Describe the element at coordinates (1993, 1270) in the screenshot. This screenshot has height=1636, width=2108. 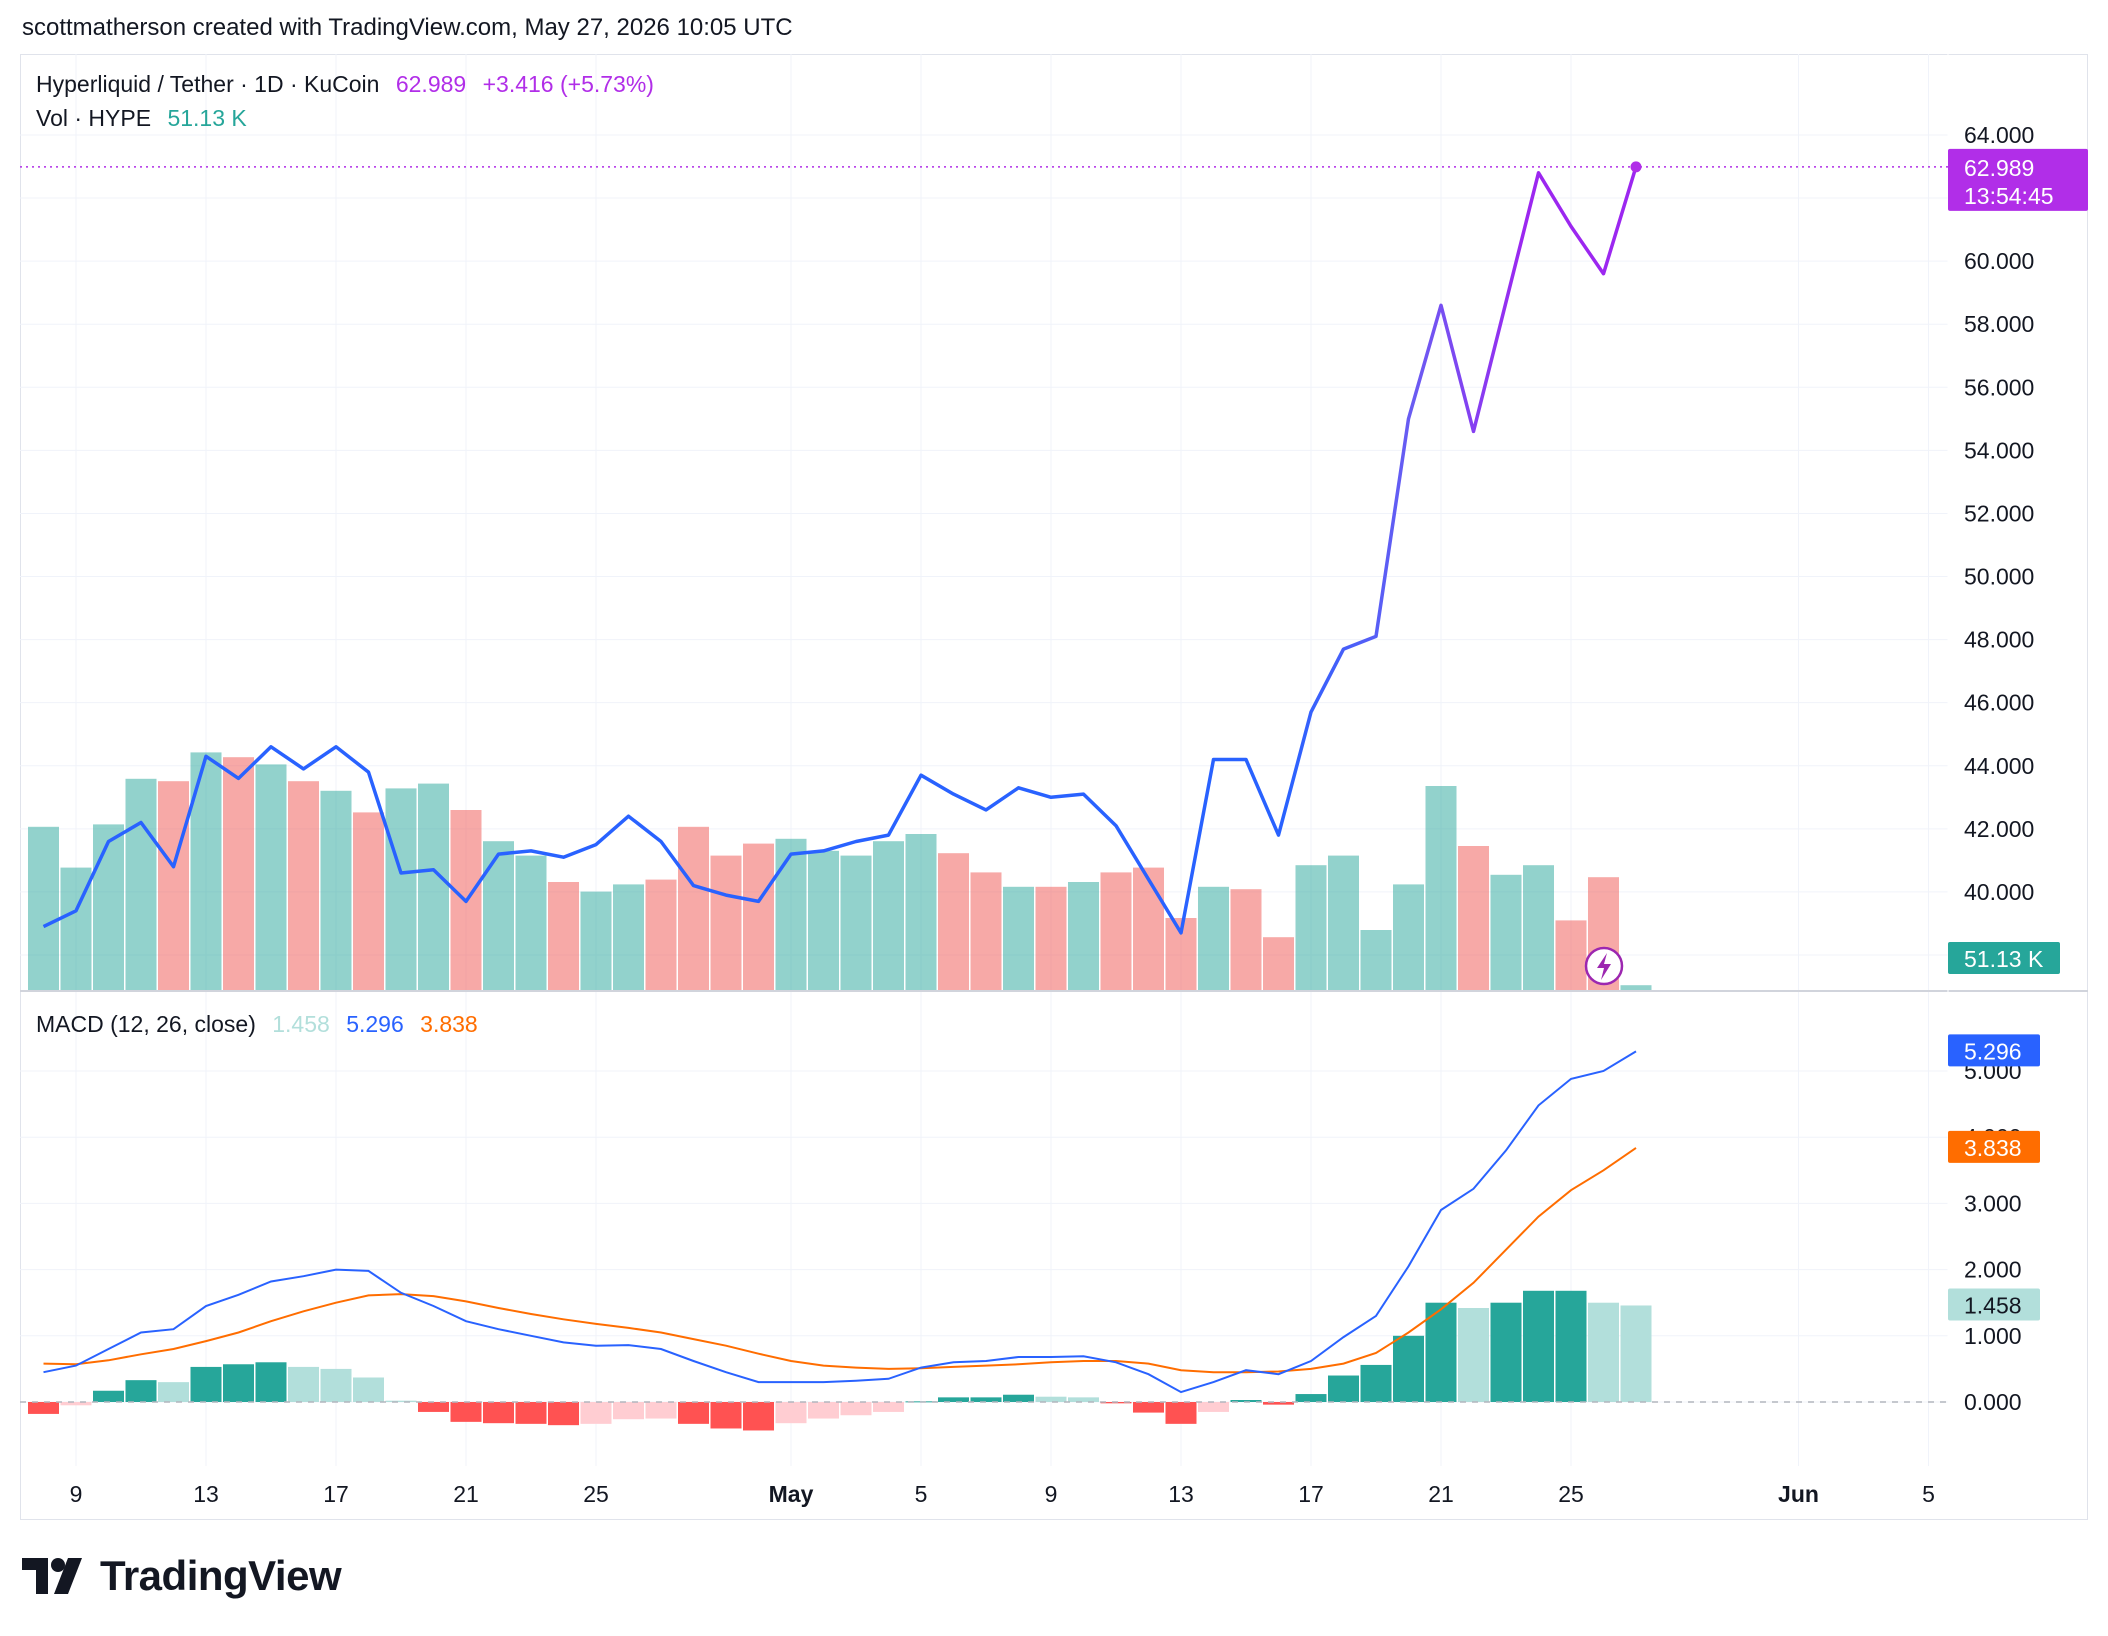
I see `macd-axis-label: 2.000` at that location.